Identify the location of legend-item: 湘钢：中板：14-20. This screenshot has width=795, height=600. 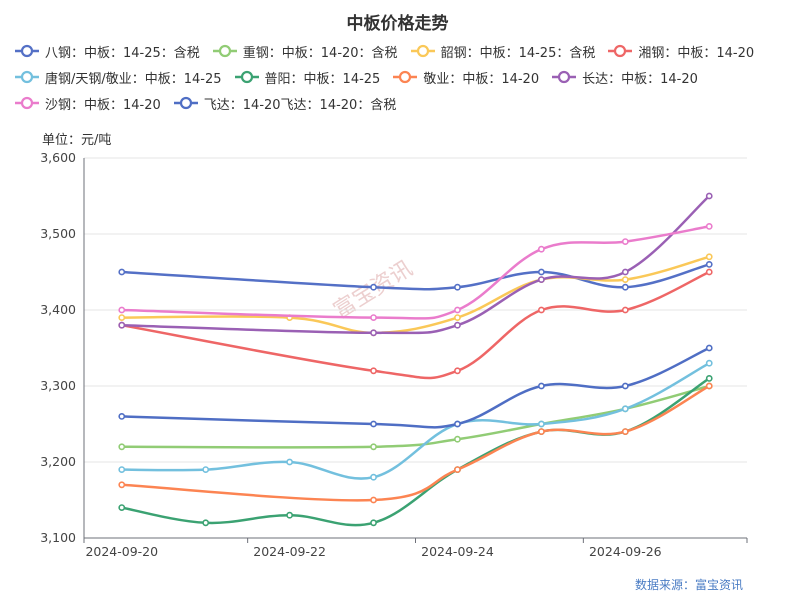
(680, 51).